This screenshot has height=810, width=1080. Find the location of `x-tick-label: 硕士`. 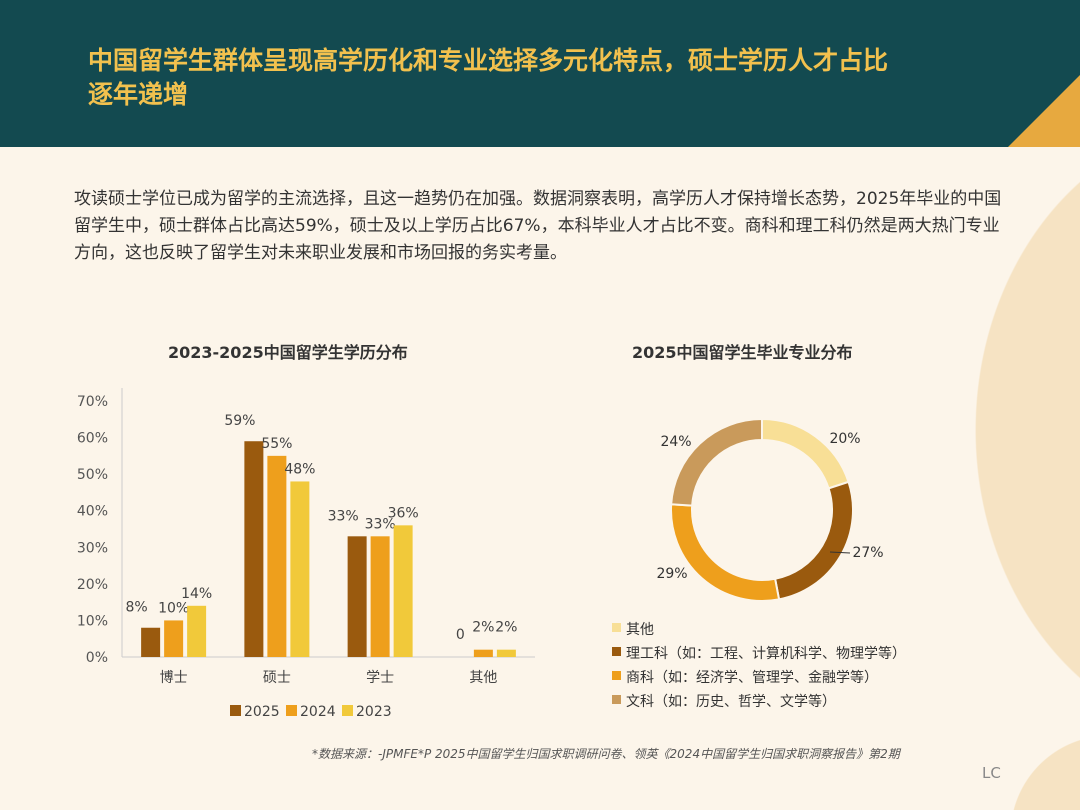

x-tick-label: 硕士 is located at coordinates (277, 678).